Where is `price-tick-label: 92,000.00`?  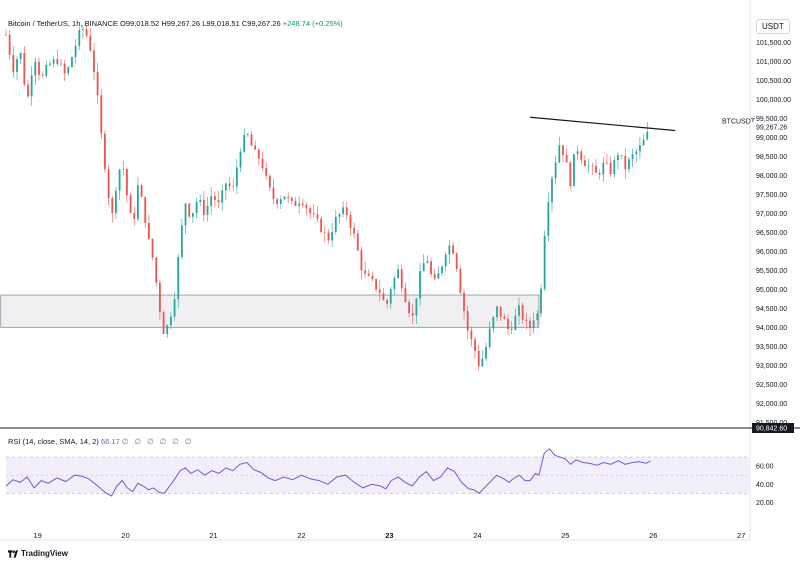 price-tick-label: 92,000.00 is located at coordinates (771, 404).